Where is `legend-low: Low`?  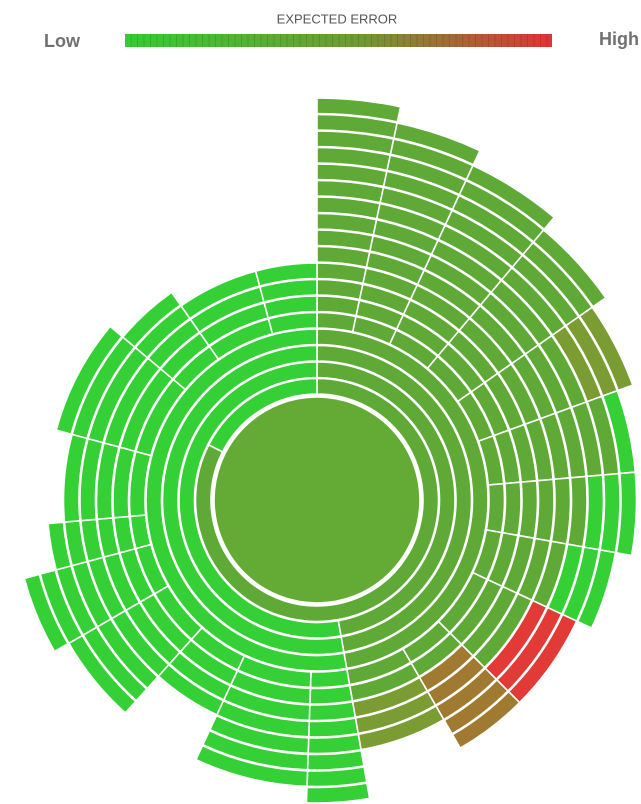 legend-low: Low is located at coordinates (62, 41).